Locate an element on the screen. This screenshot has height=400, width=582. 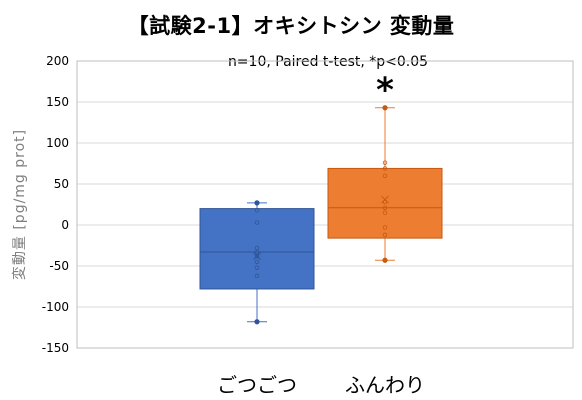
box-funwari is located at coordinates (385, 184).